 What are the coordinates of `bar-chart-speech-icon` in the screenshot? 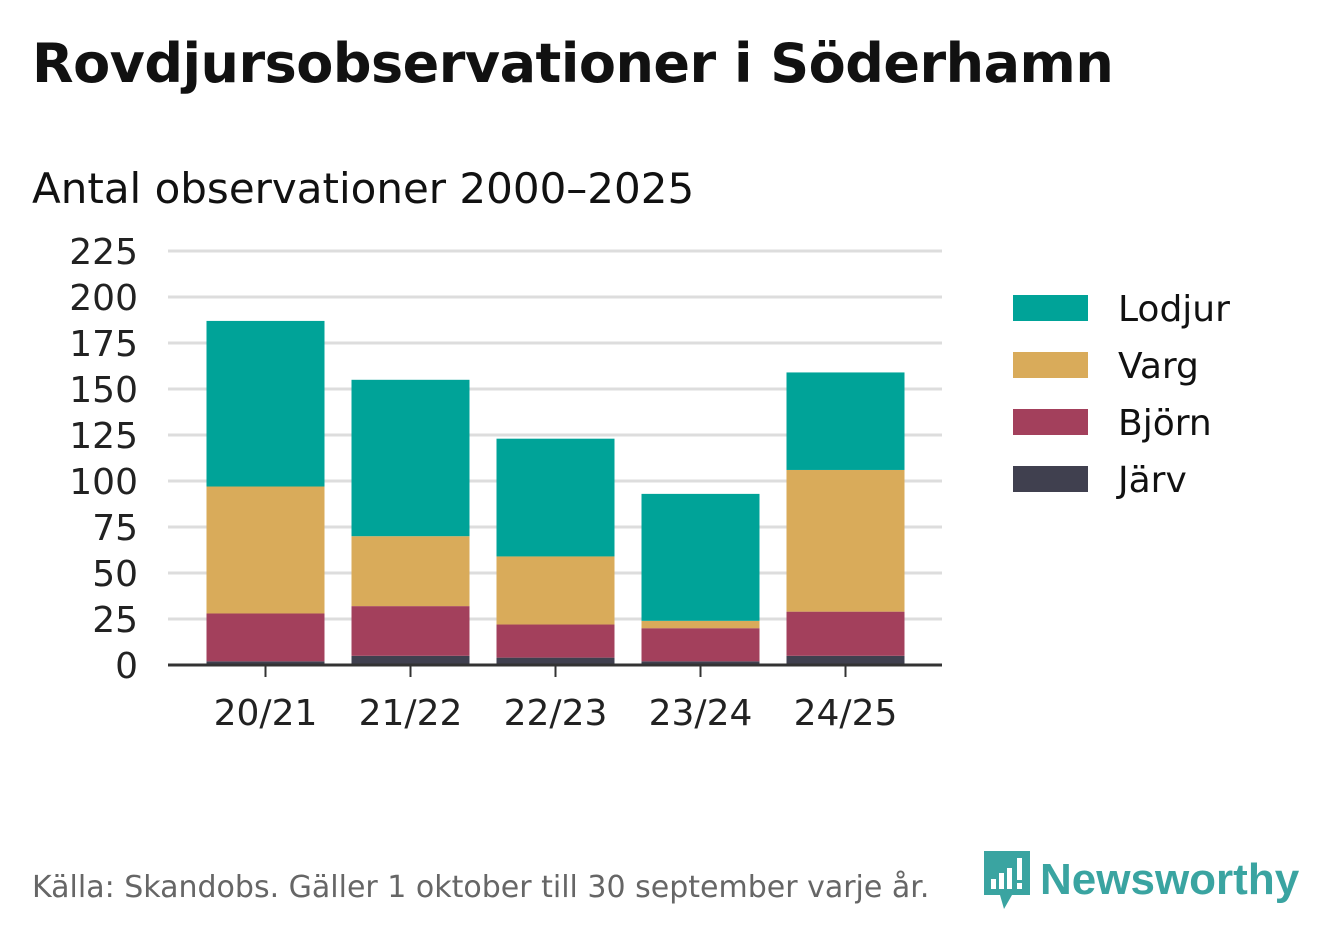 It's located at (1007, 880).